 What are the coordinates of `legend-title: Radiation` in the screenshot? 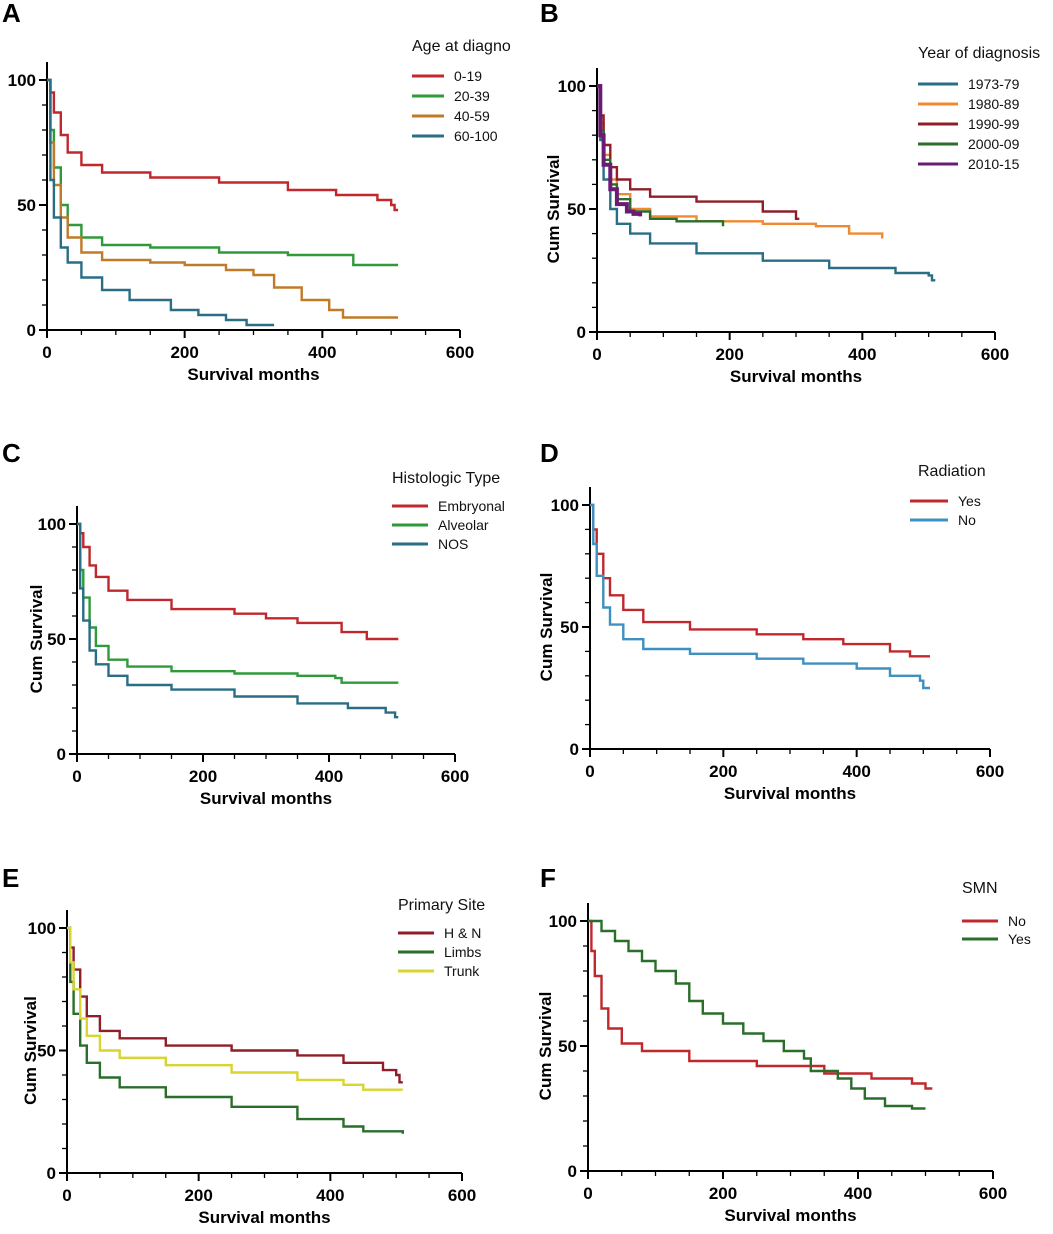 It's located at (952, 471).